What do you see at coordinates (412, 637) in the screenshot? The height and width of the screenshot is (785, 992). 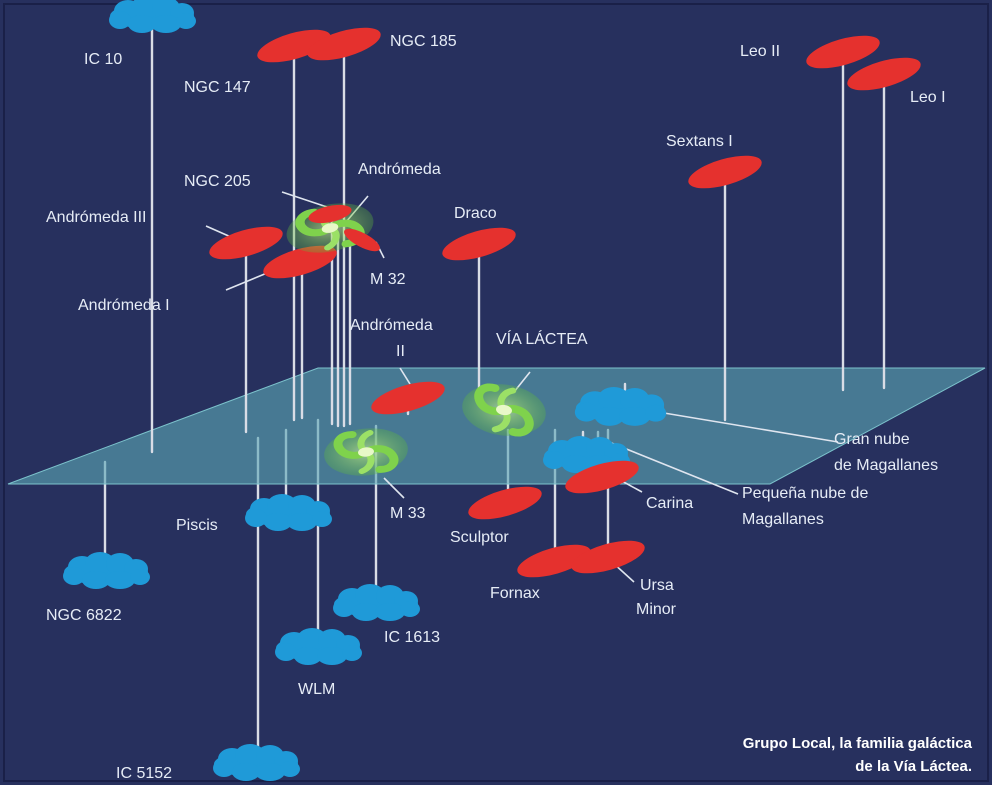 I see `label-ic1613: IC 1613` at bounding box center [412, 637].